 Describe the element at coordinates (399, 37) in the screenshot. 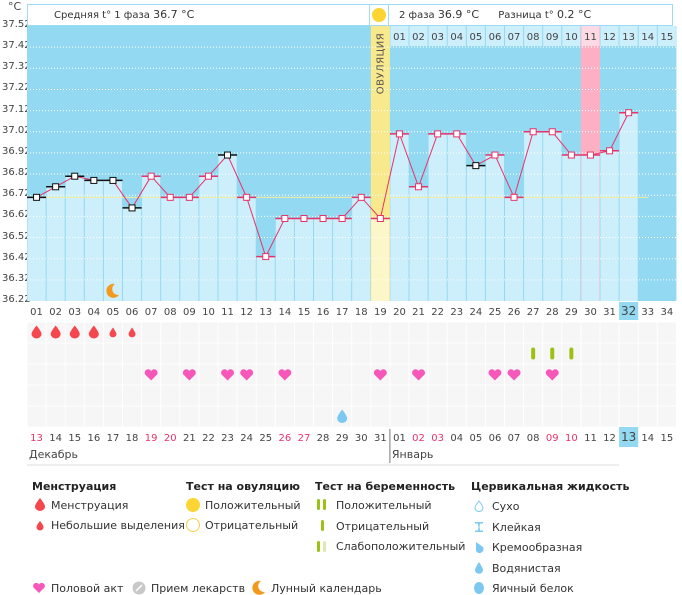

I see `phase2-day-label: 01` at that location.